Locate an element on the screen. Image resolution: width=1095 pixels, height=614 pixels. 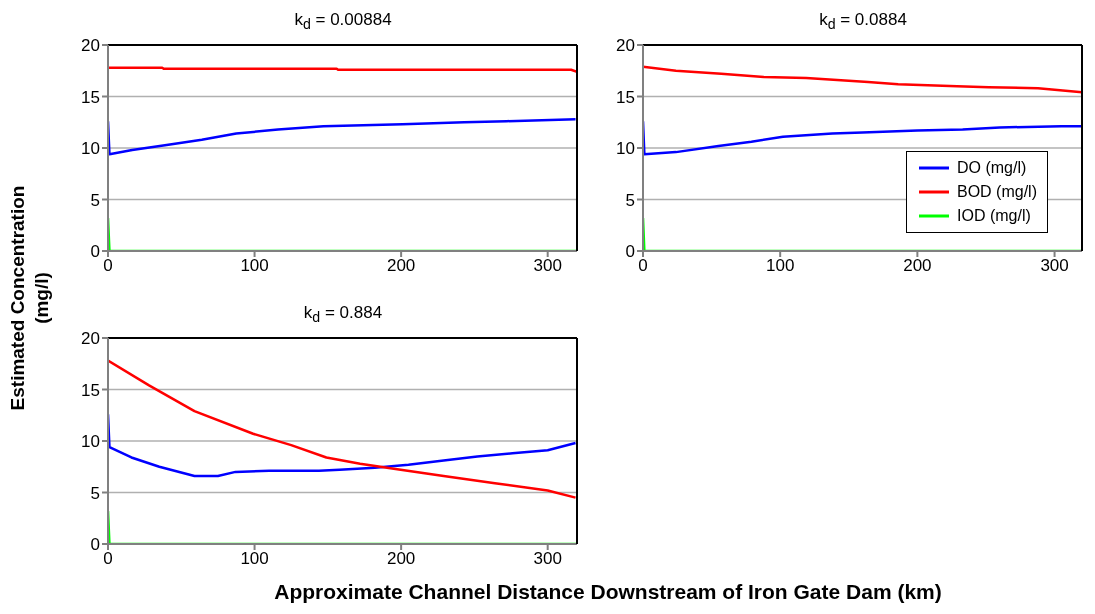
legend-label: IOD (mg/l) is located at coordinates (994, 216).